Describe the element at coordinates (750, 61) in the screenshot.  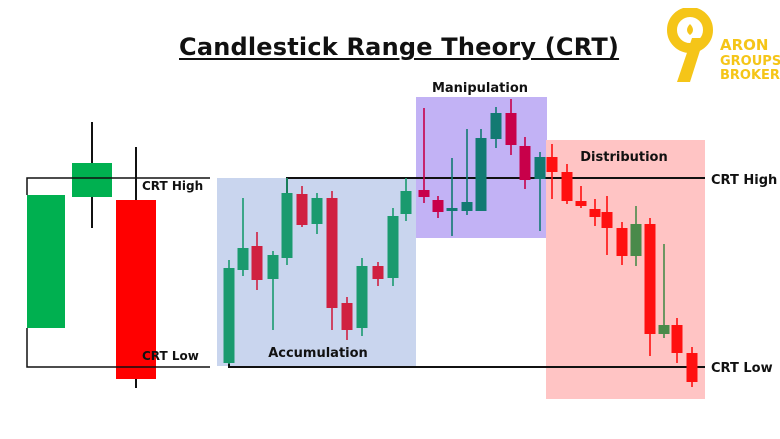
I see `logo-text-groups: GROUPS` at that location.